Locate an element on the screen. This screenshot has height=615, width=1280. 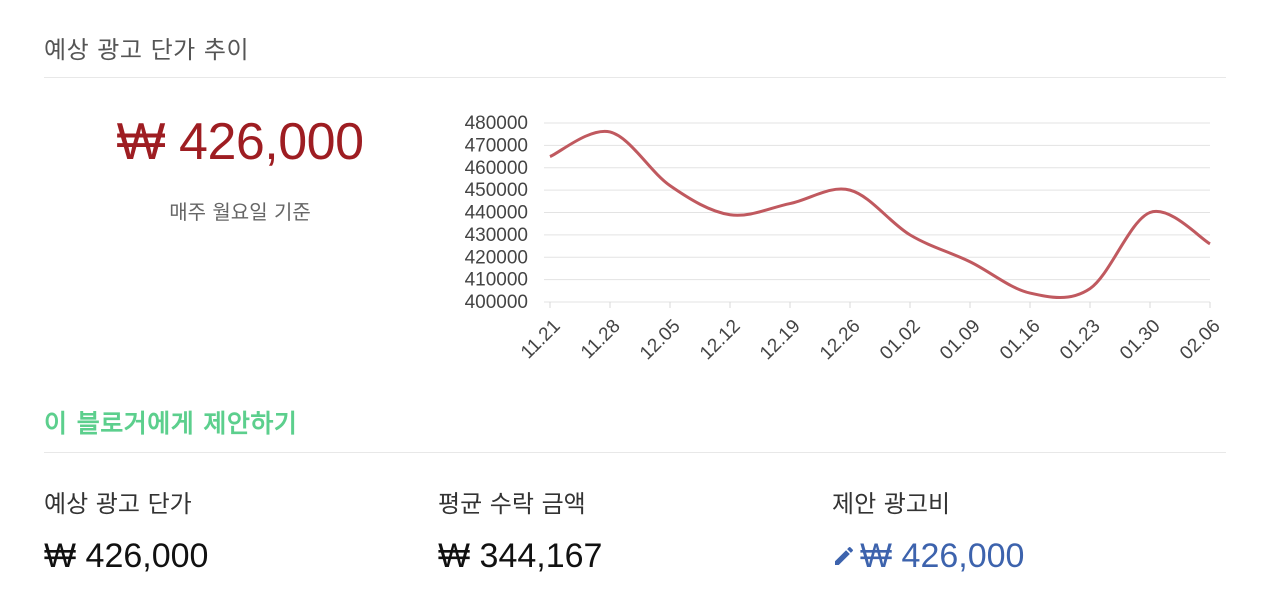
x-tick-label: 01.02 is located at coordinates (900, 340).